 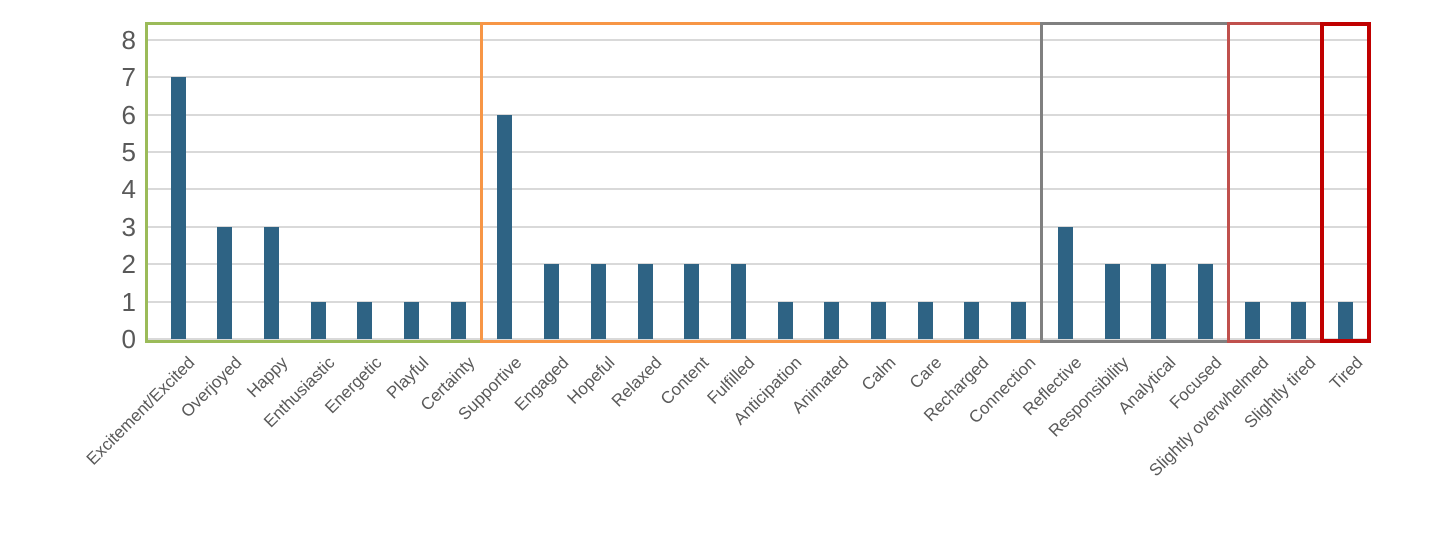 What do you see at coordinates (1196, 383) in the screenshot?
I see `x-axis-label: Focused` at bounding box center [1196, 383].